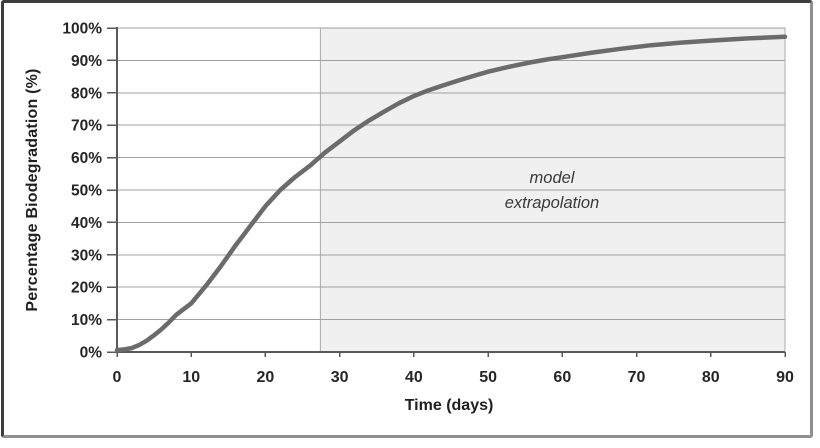 The height and width of the screenshot is (448, 820). I want to click on x-tick-label: 30, so click(340, 377).